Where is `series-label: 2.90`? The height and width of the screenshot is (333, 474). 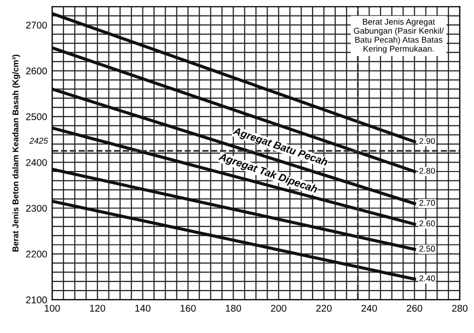
series-label: 2.90 is located at coordinates (427, 141).